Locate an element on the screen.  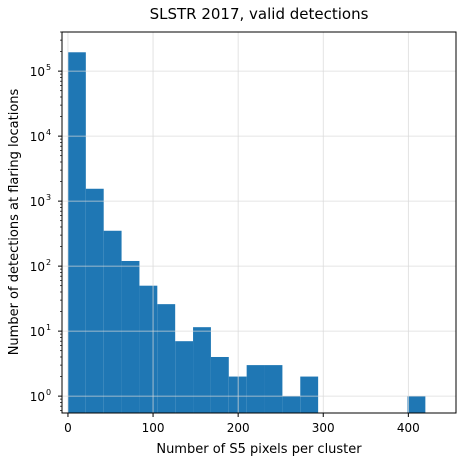
chart-title: SLSTR 2017, valid detections is located at coordinates (259, 14).